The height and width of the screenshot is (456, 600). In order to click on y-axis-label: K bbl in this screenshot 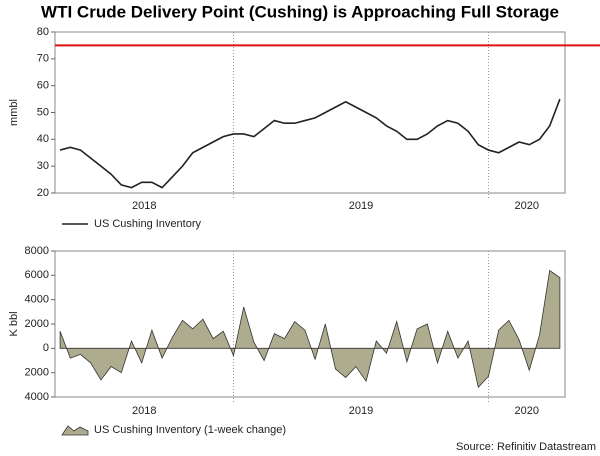, I will do `click(14, 323)`.